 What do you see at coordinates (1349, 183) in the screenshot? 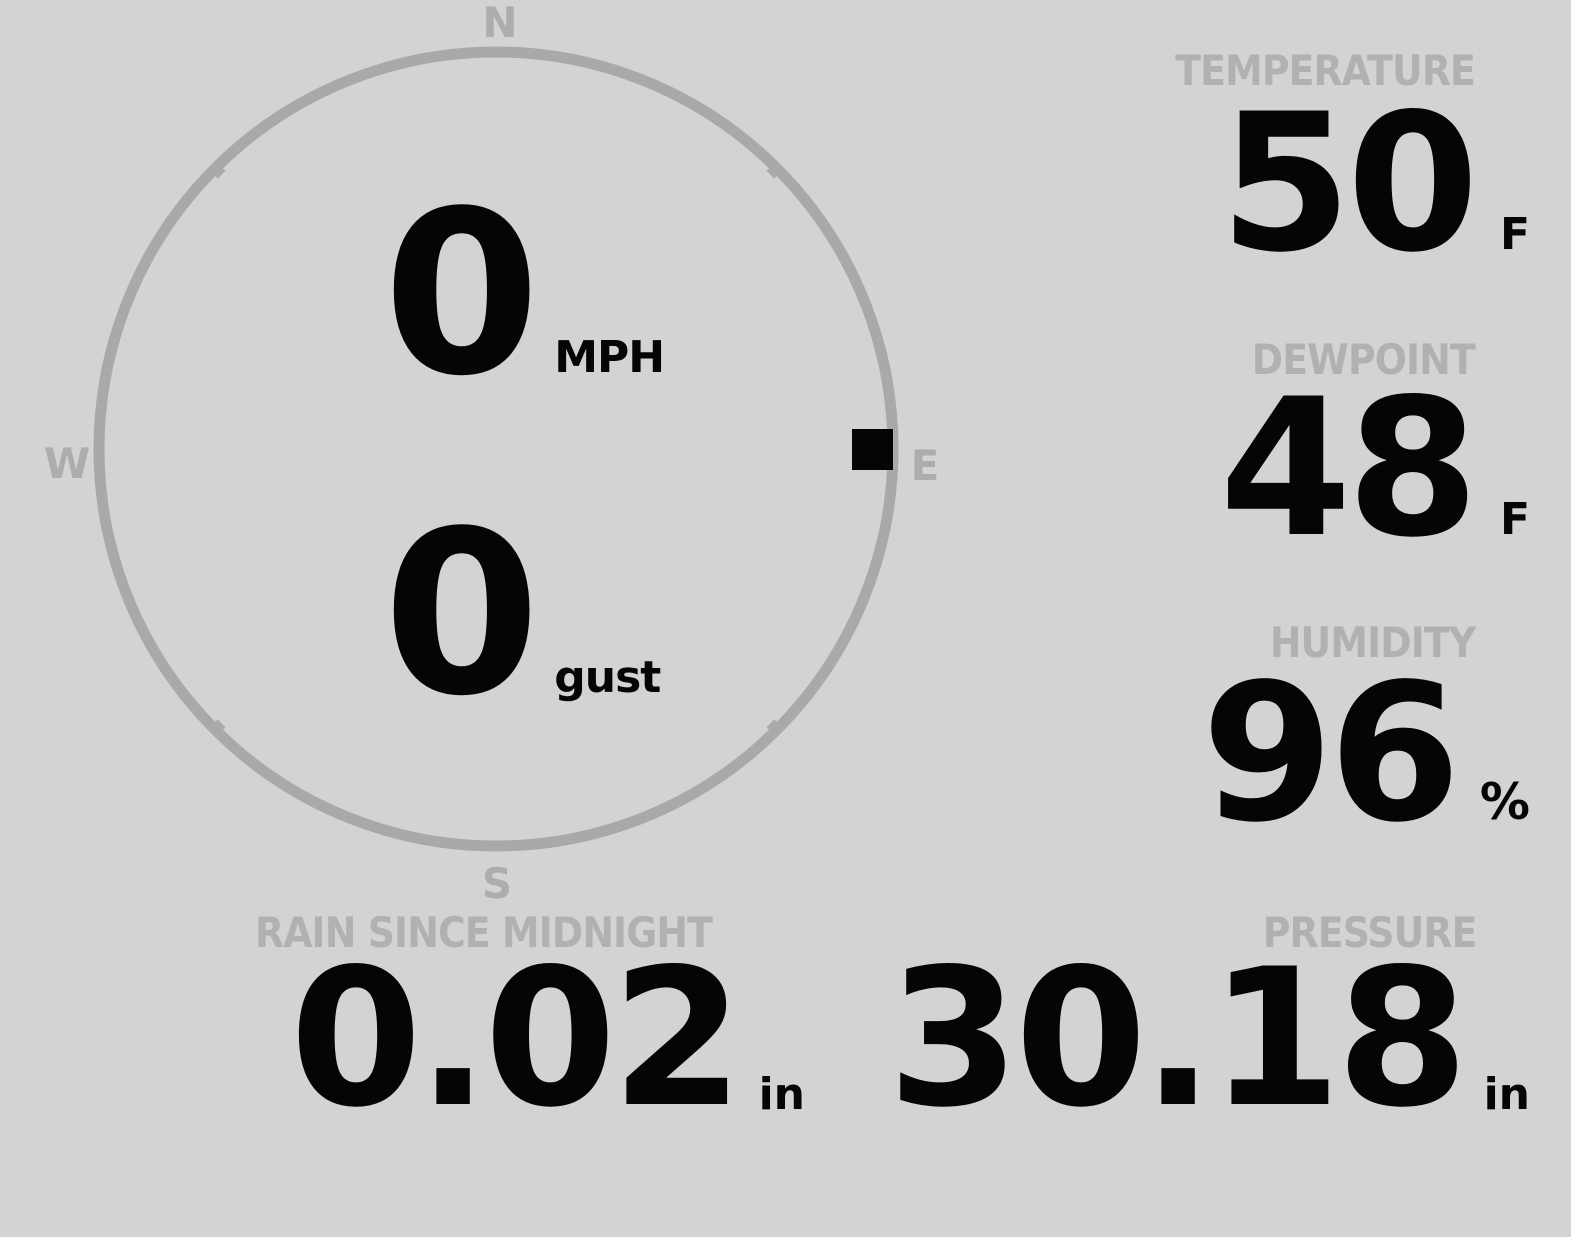
I see `temperature-value: 50` at bounding box center [1349, 183].